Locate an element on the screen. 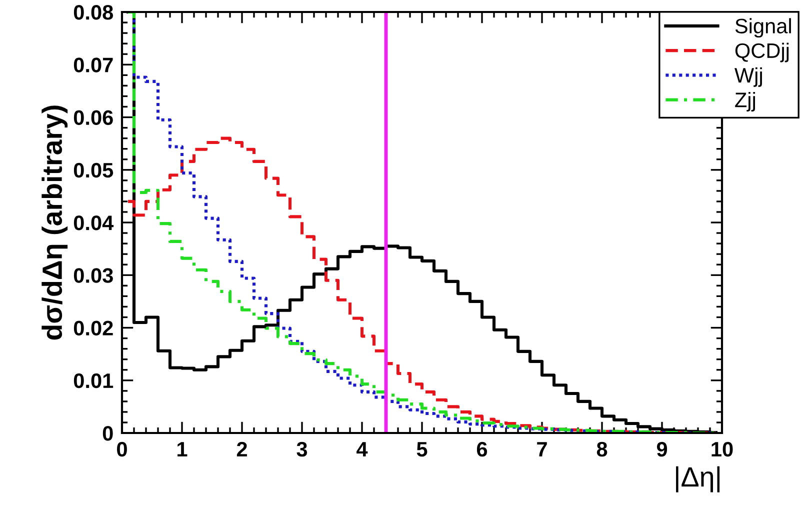 The width and height of the screenshot is (806, 512). legend-label: Zjj is located at coordinates (745, 102).